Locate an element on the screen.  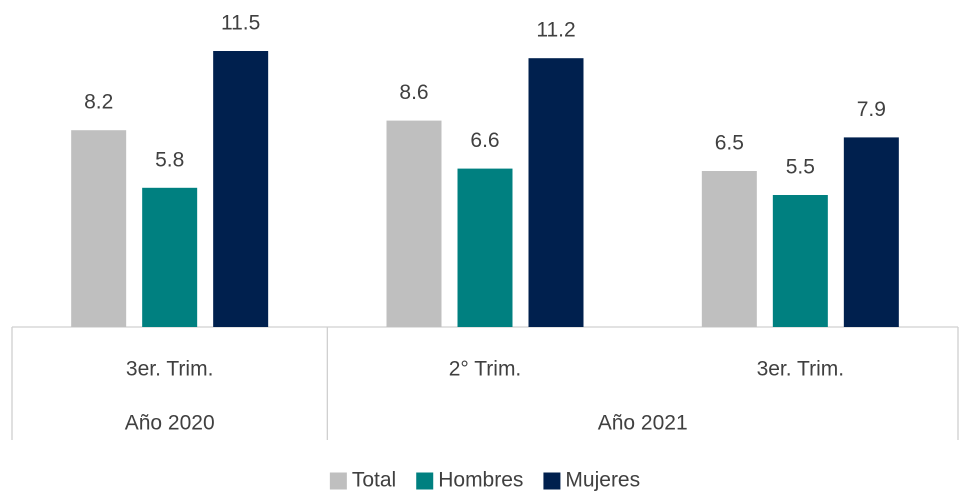
group-label: Año 2020 is located at coordinates (170, 423).